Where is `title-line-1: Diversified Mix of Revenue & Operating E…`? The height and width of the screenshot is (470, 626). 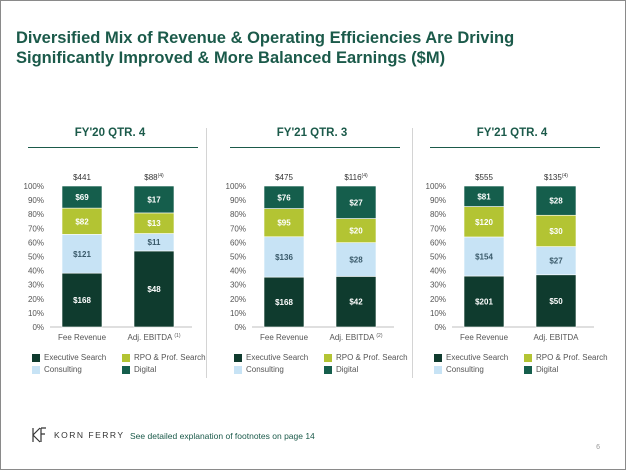 title-line-1: Diversified Mix of Revenue & Operating E… is located at coordinates (265, 38).